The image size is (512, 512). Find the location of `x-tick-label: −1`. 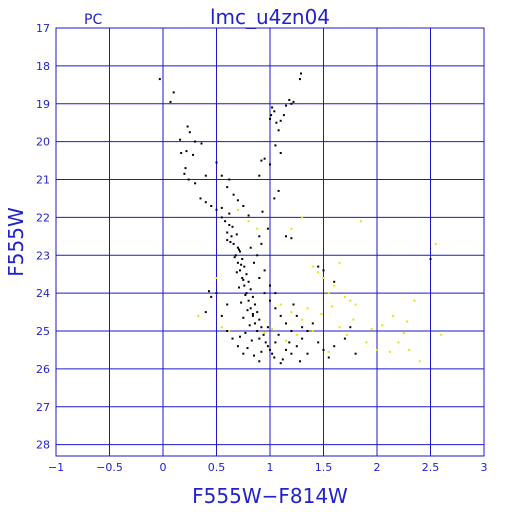

x-tick-label: −1 is located at coordinates (56, 467).